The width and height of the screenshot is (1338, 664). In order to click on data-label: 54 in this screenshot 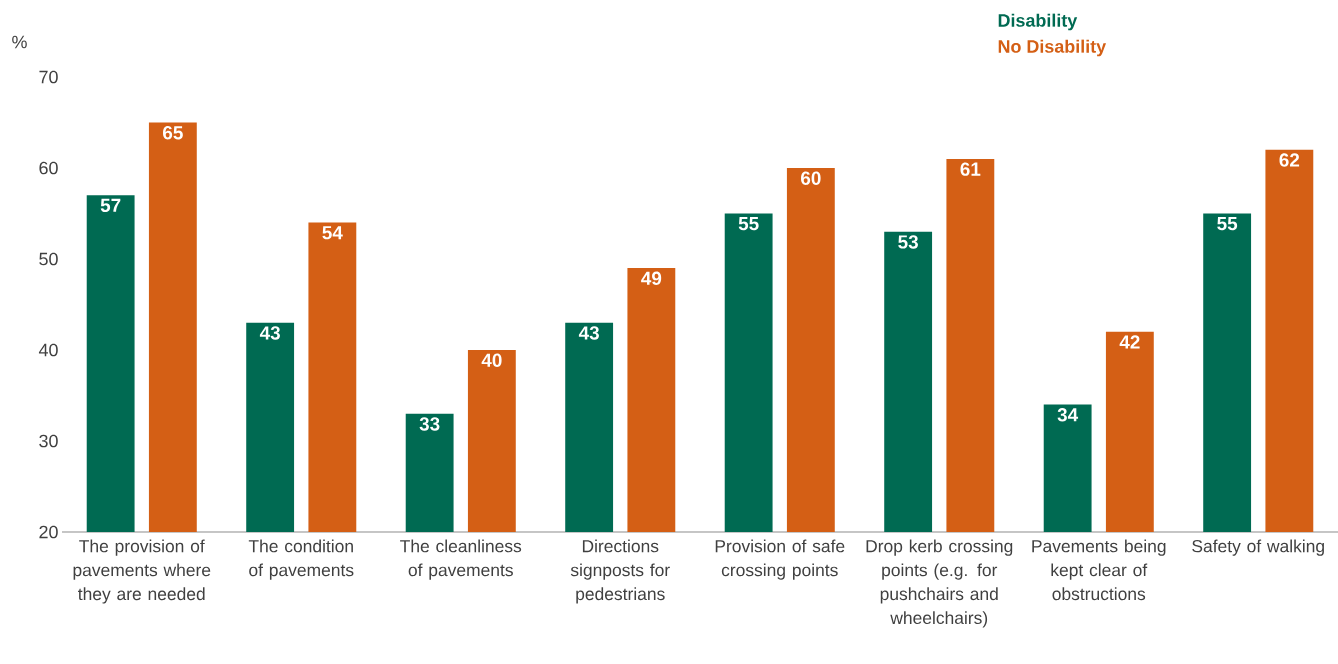, I will do `click(332, 233)`.